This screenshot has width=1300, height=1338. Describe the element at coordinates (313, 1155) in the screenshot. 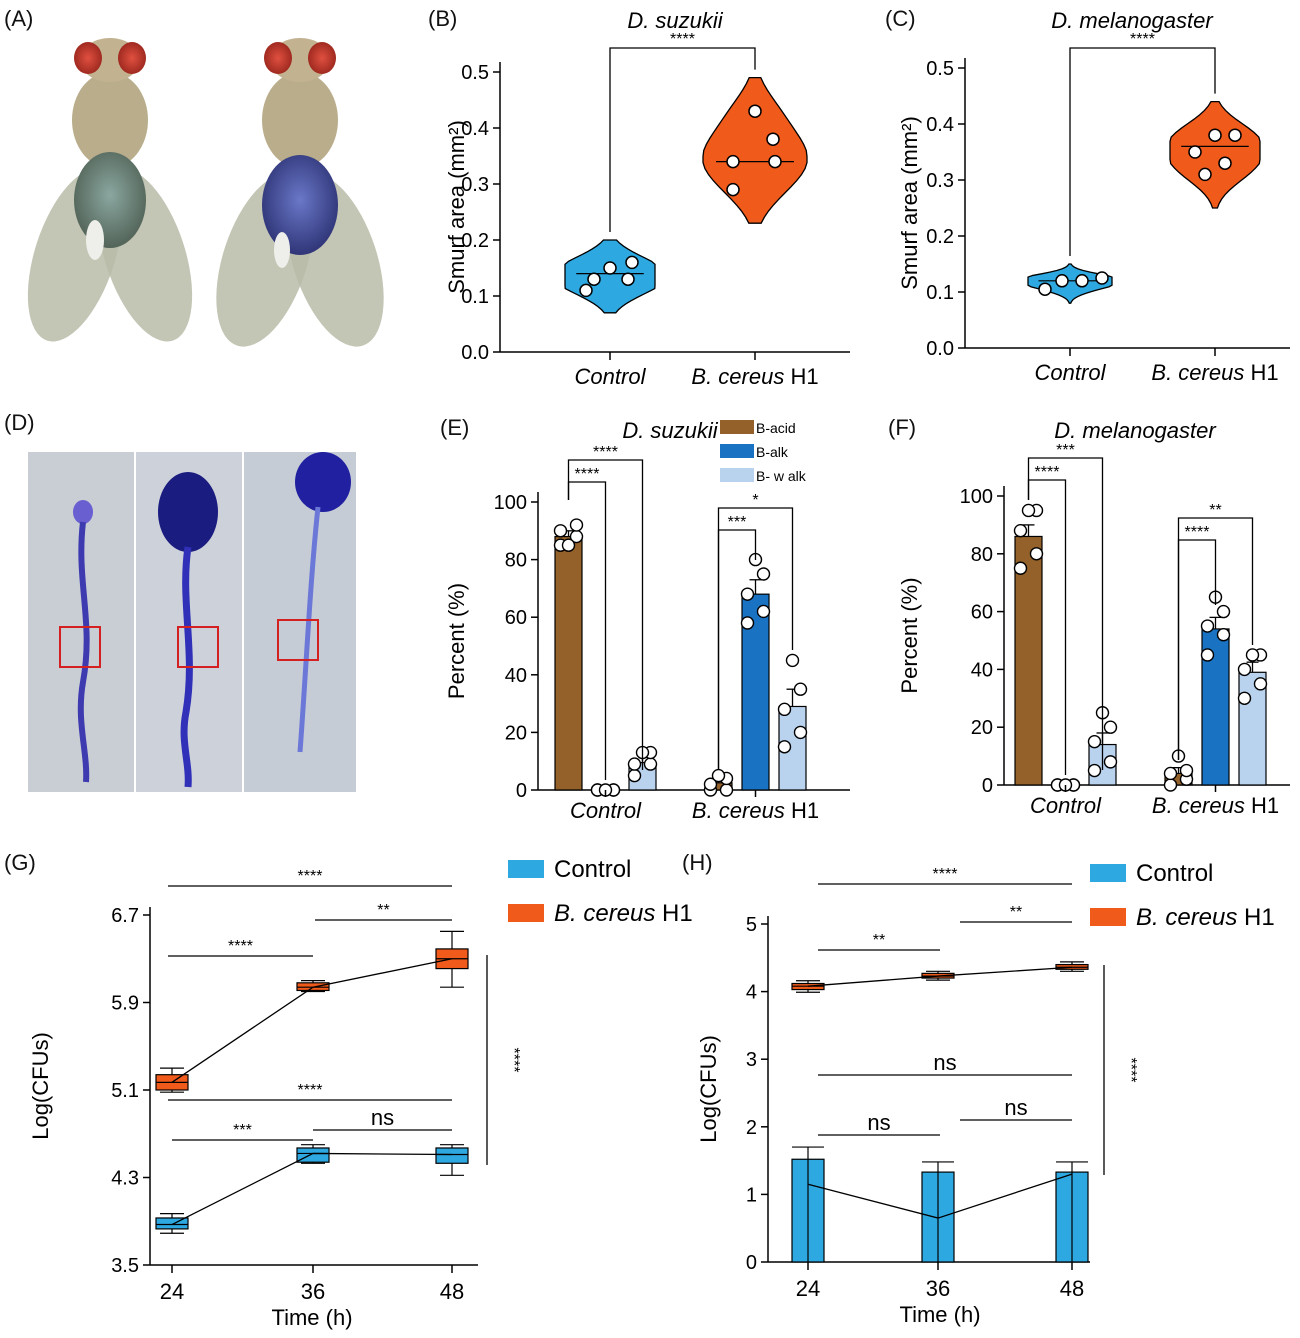

I see `box` at that location.